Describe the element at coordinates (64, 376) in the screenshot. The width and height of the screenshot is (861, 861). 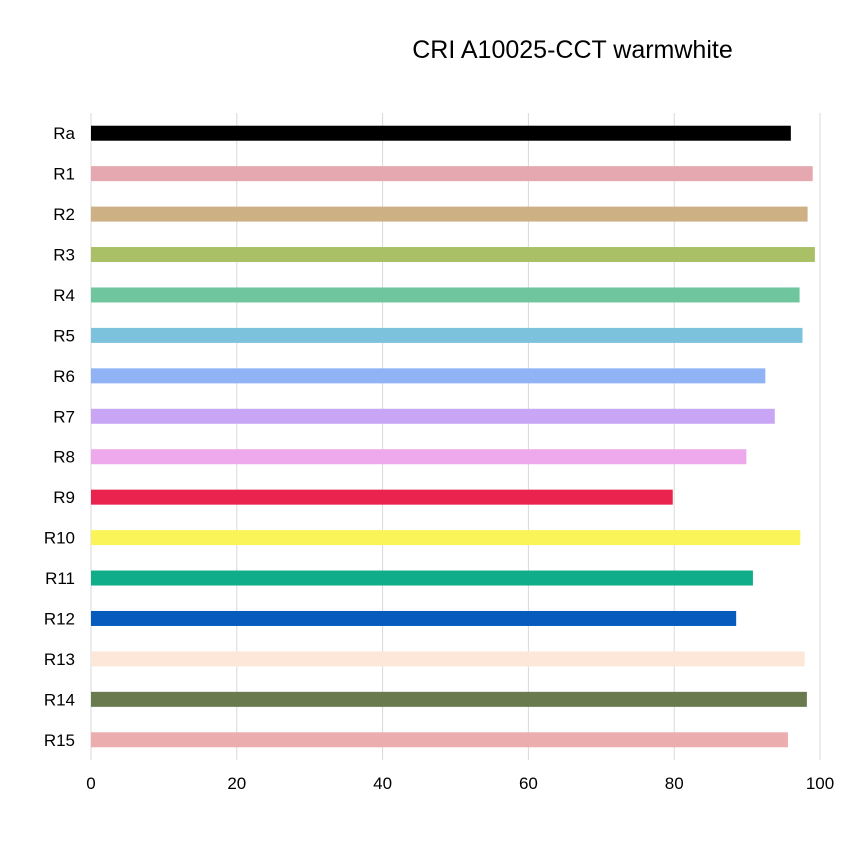
I see `y-tick-label: R6` at that location.